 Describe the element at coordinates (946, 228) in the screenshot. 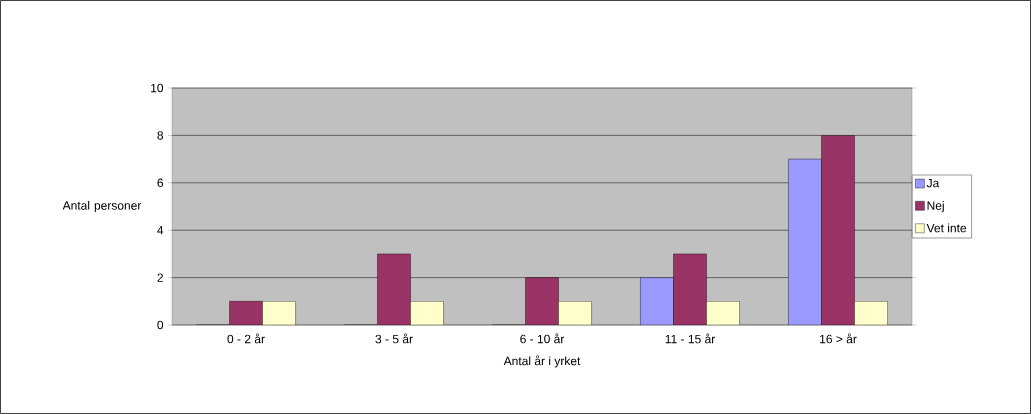

I see `legend-label: Vet inte` at that location.